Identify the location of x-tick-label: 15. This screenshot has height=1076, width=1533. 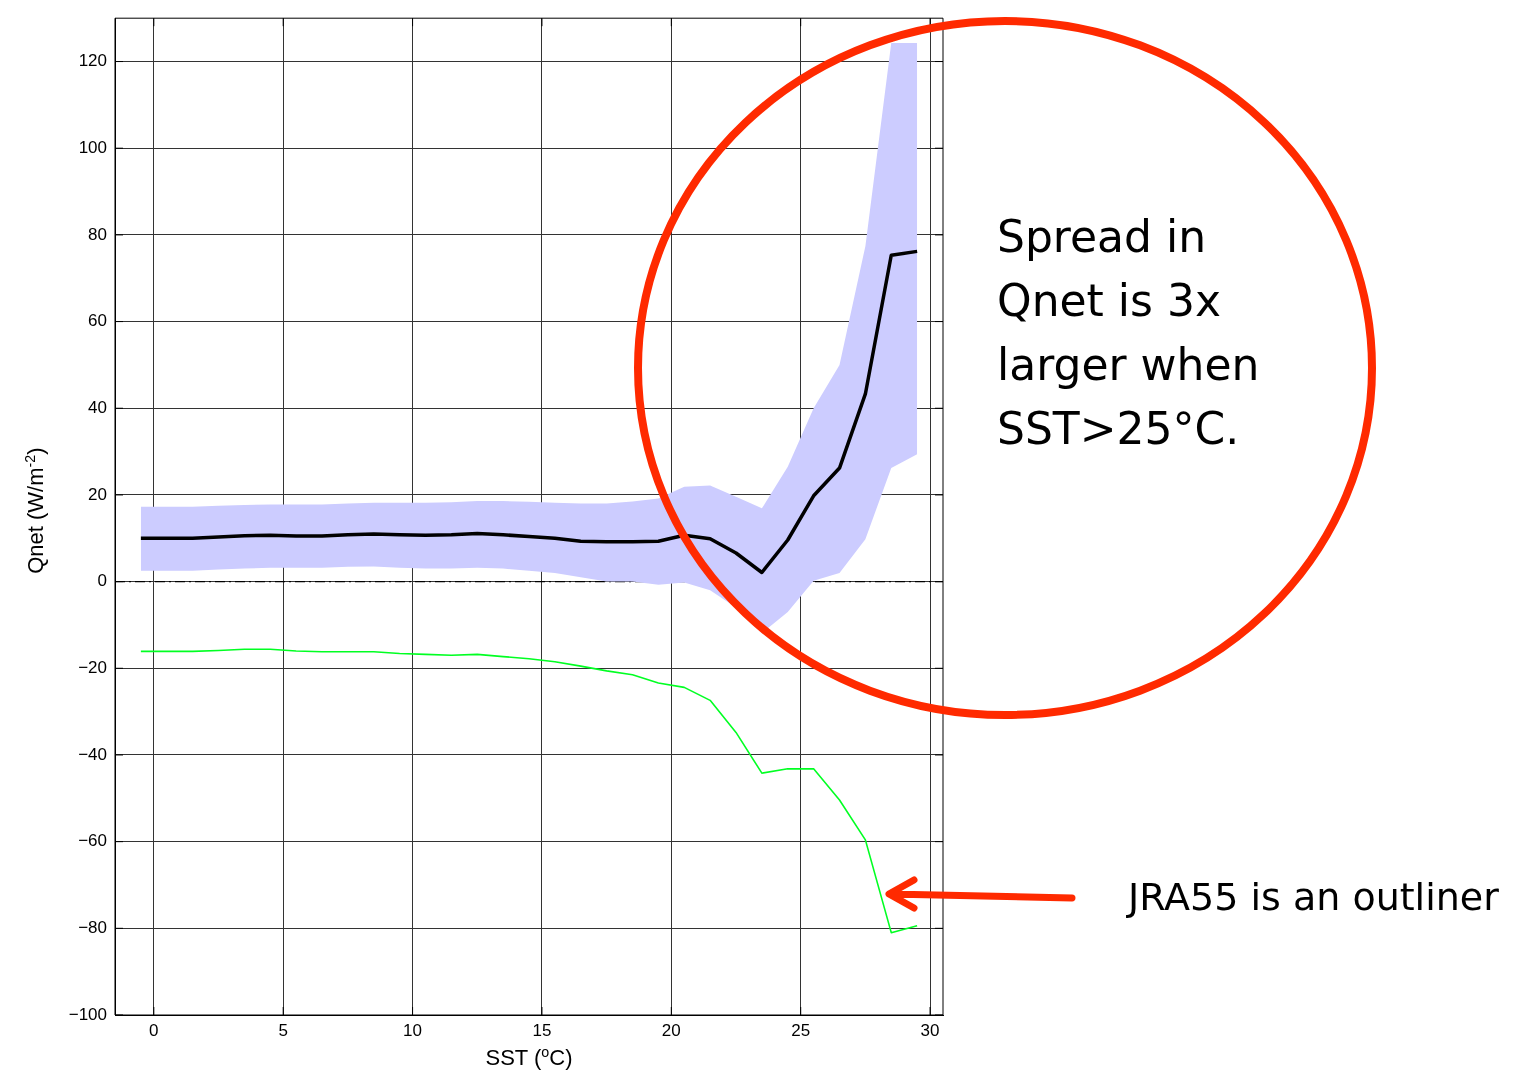
(542, 1030).